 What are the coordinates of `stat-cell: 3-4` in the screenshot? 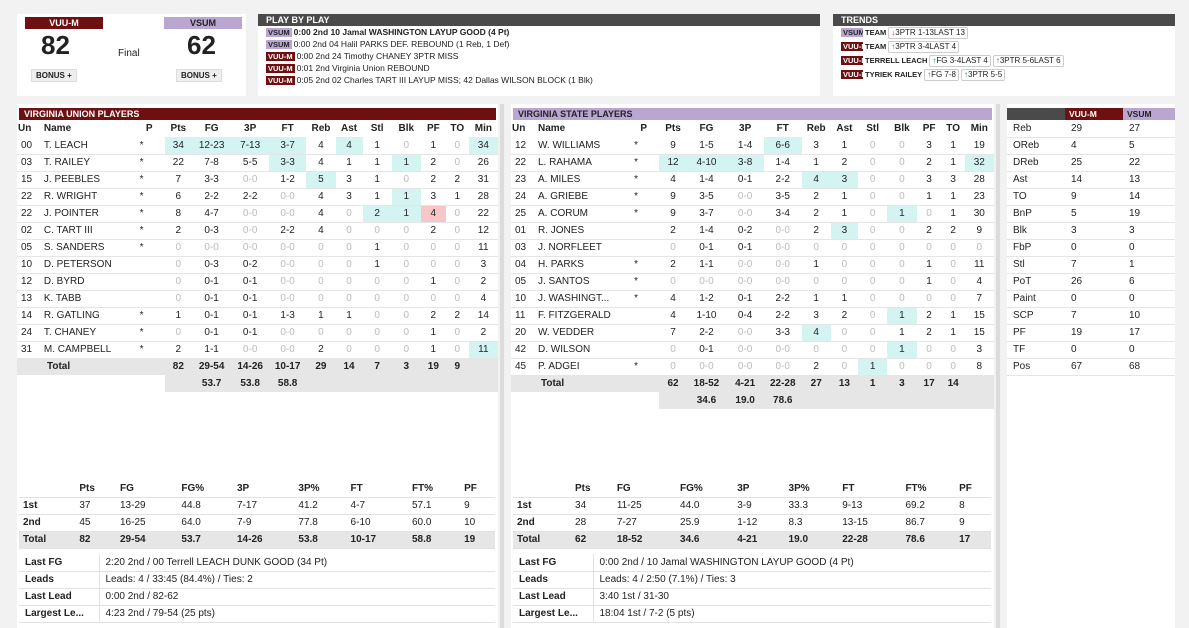 It's located at (782, 214).